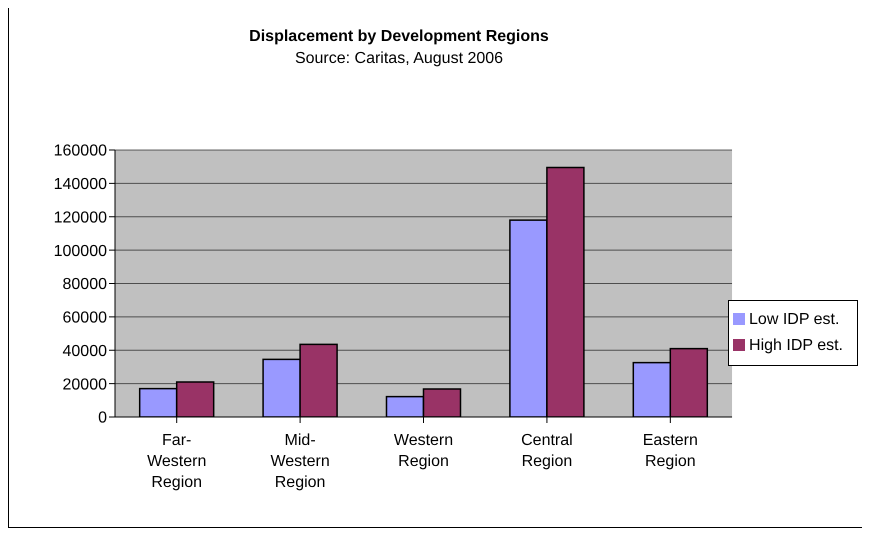 This screenshot has width=869, height=535. I want to click on x-tick-label: Central Region, so click(547, 451).